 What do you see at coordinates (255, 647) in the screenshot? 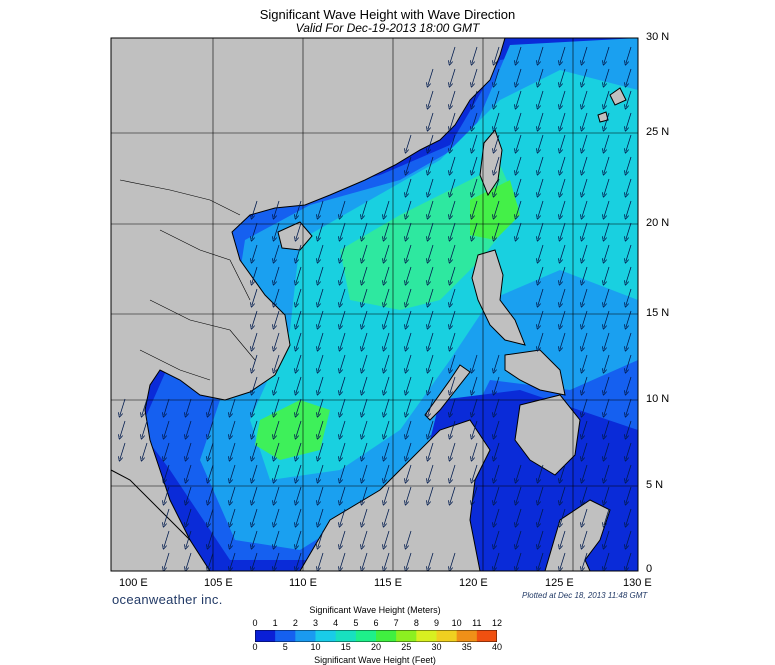
I see `colorbar-tick: 0` at bounding box center [255, 647].